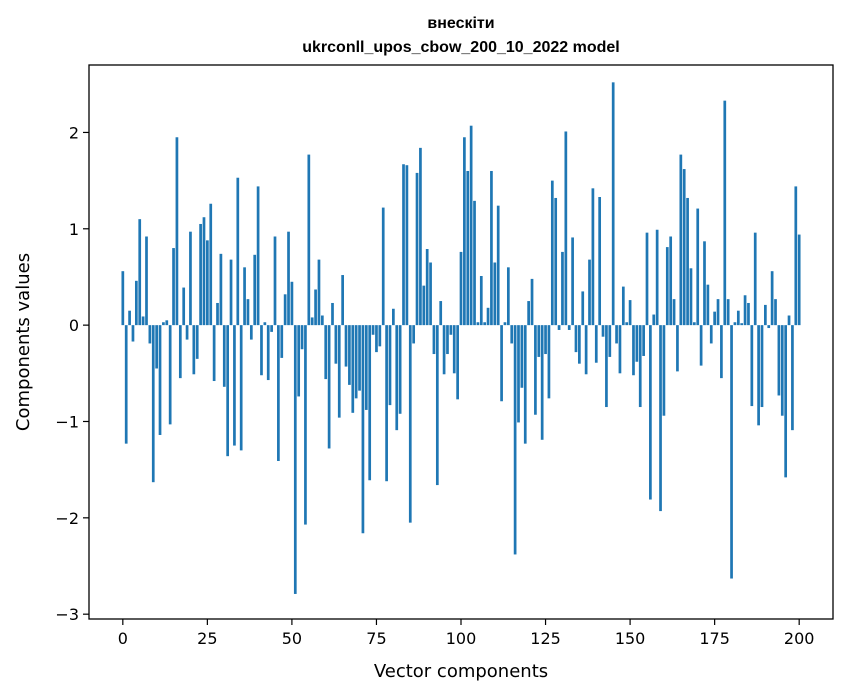 Image resolution: width=847 pixels, height=696 pixels. I want to click on y-tick-label: −2, so click(67, 518).